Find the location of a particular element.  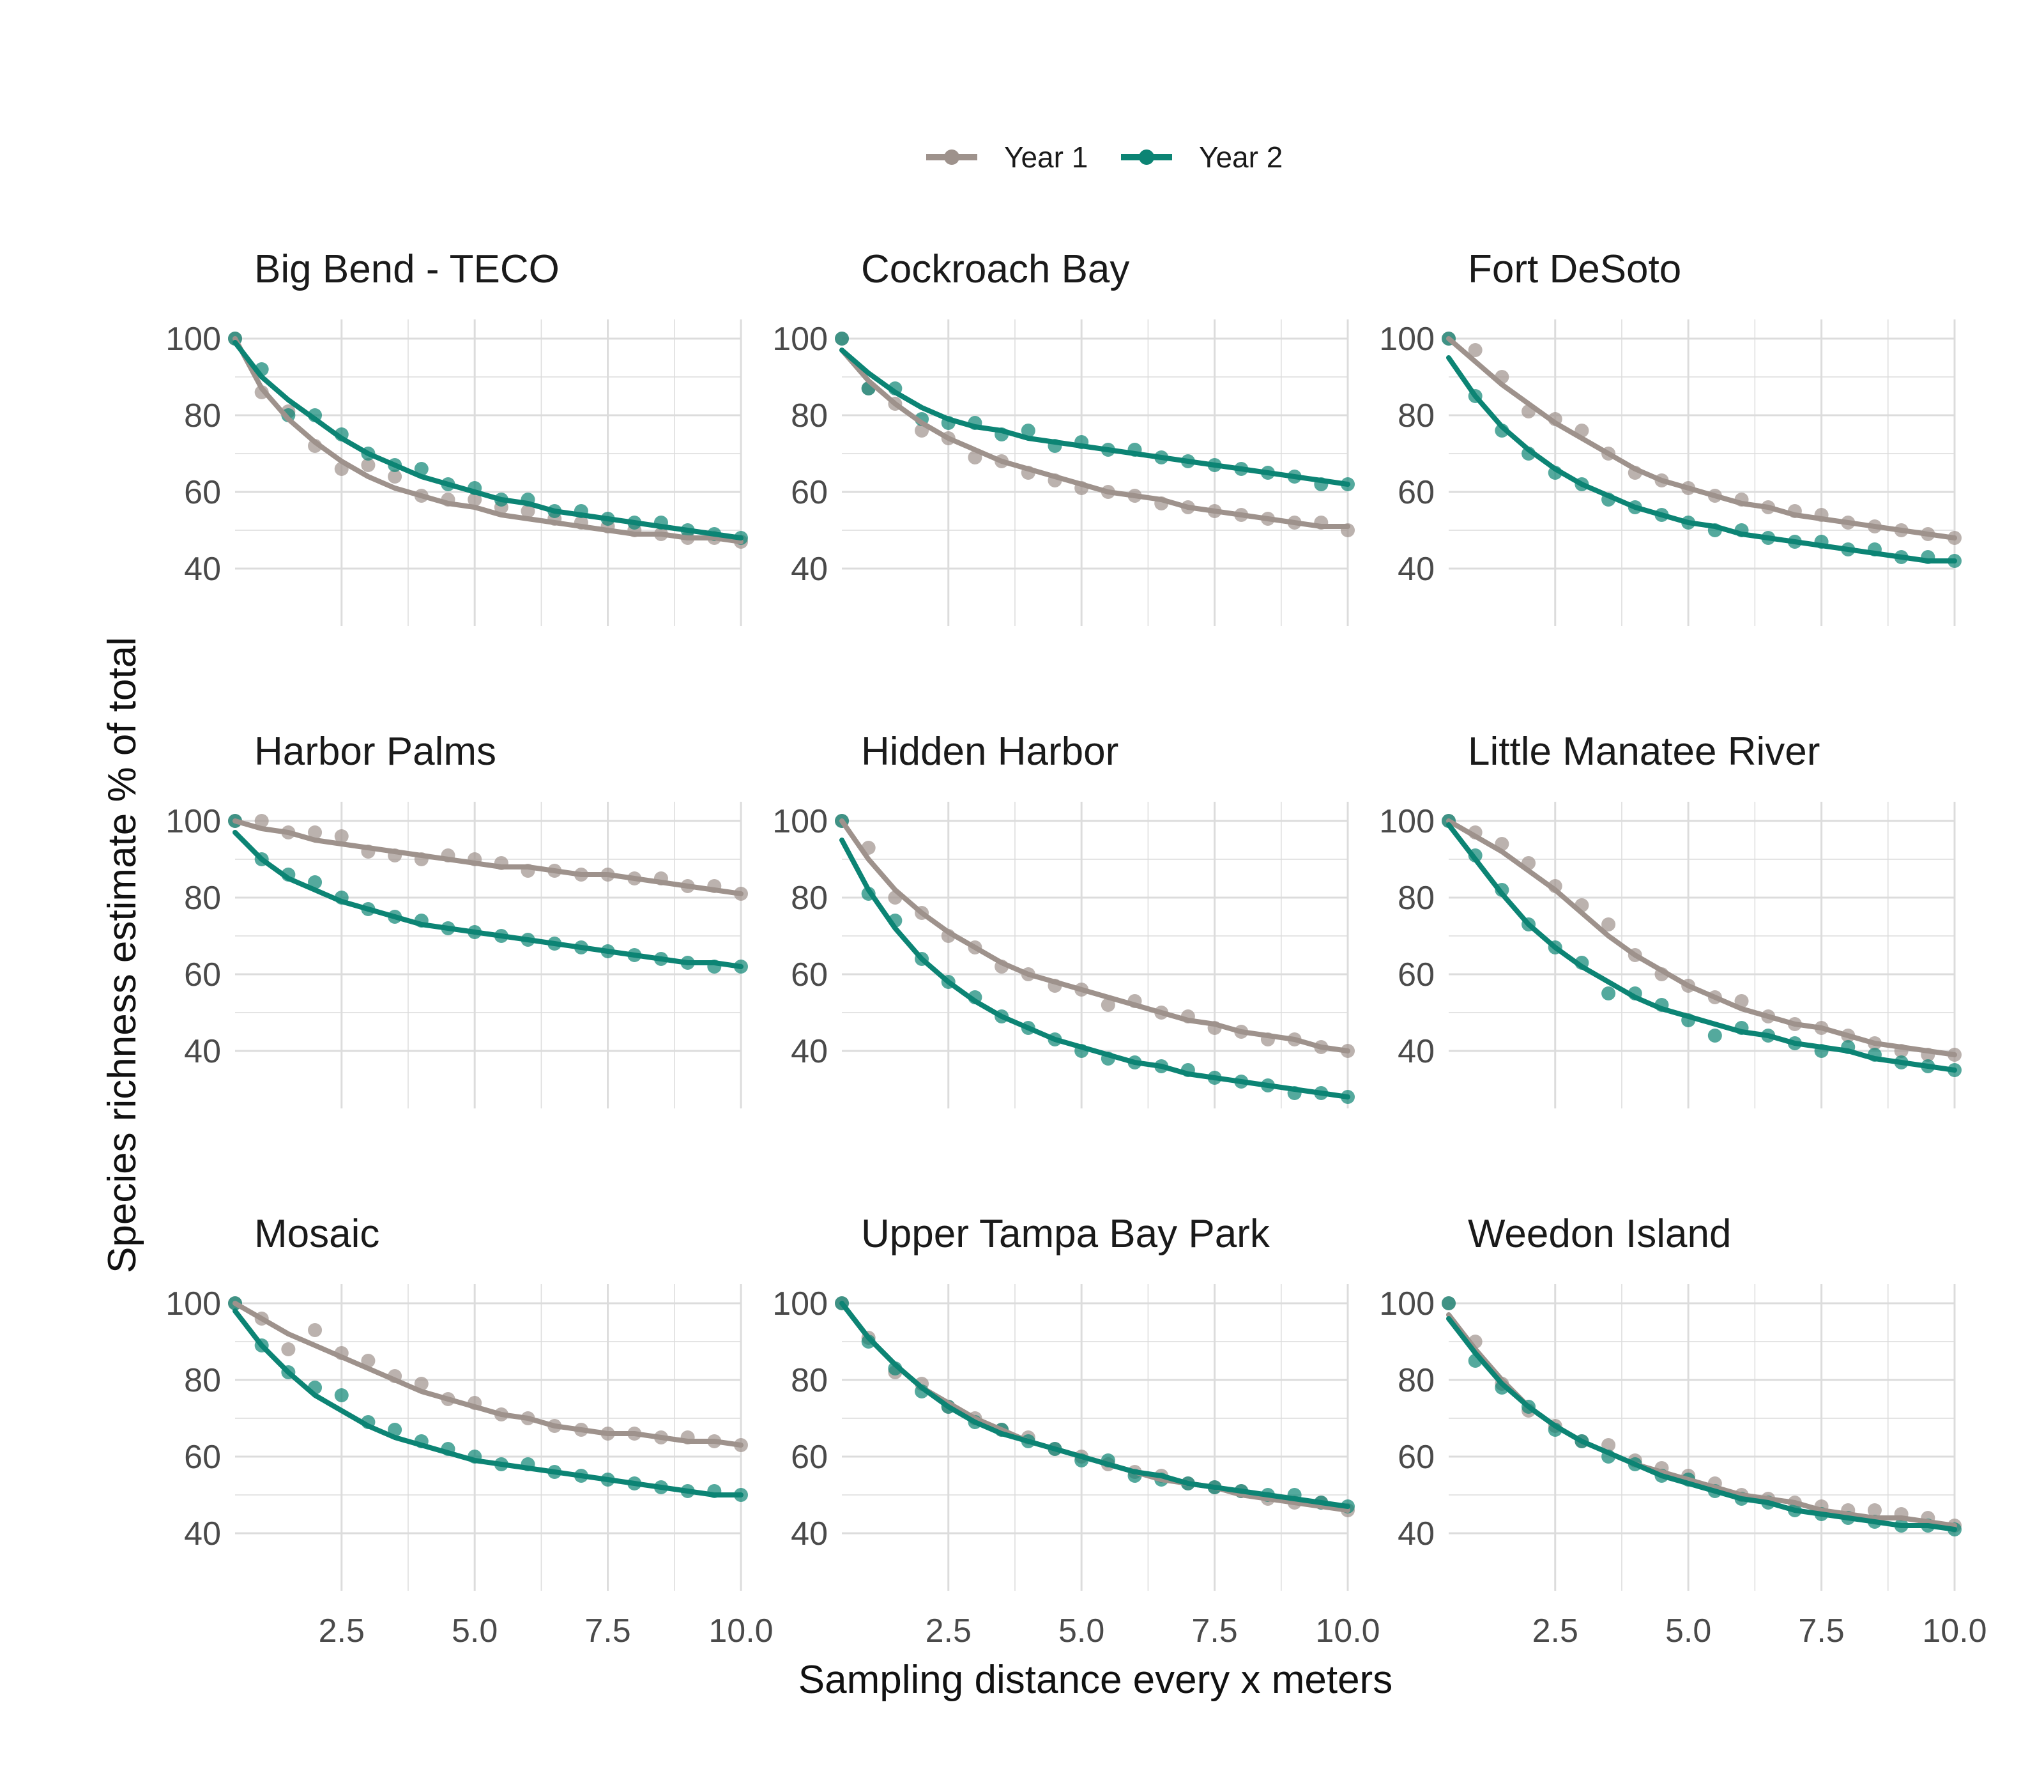

y-axis-title: Species richness estimate % of total is located at coordinates (122, 955).